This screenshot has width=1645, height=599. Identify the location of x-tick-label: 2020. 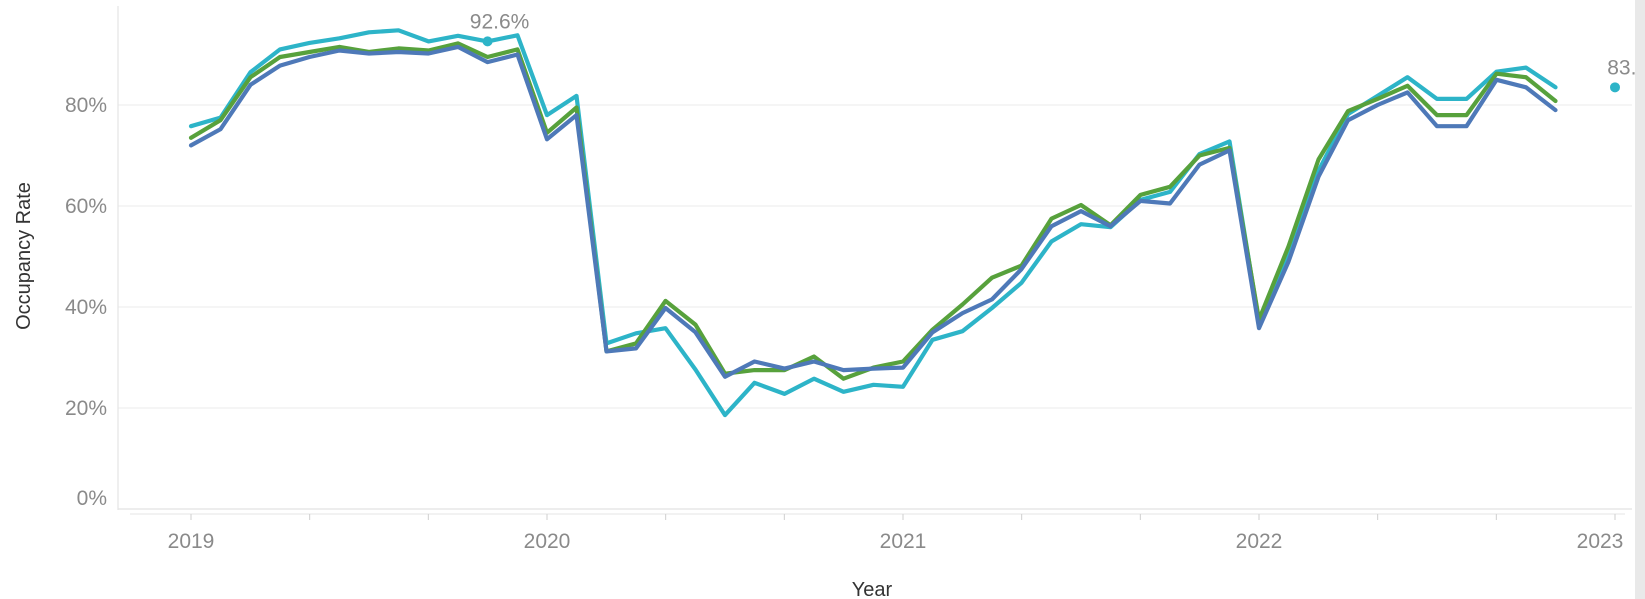
(547, 541).